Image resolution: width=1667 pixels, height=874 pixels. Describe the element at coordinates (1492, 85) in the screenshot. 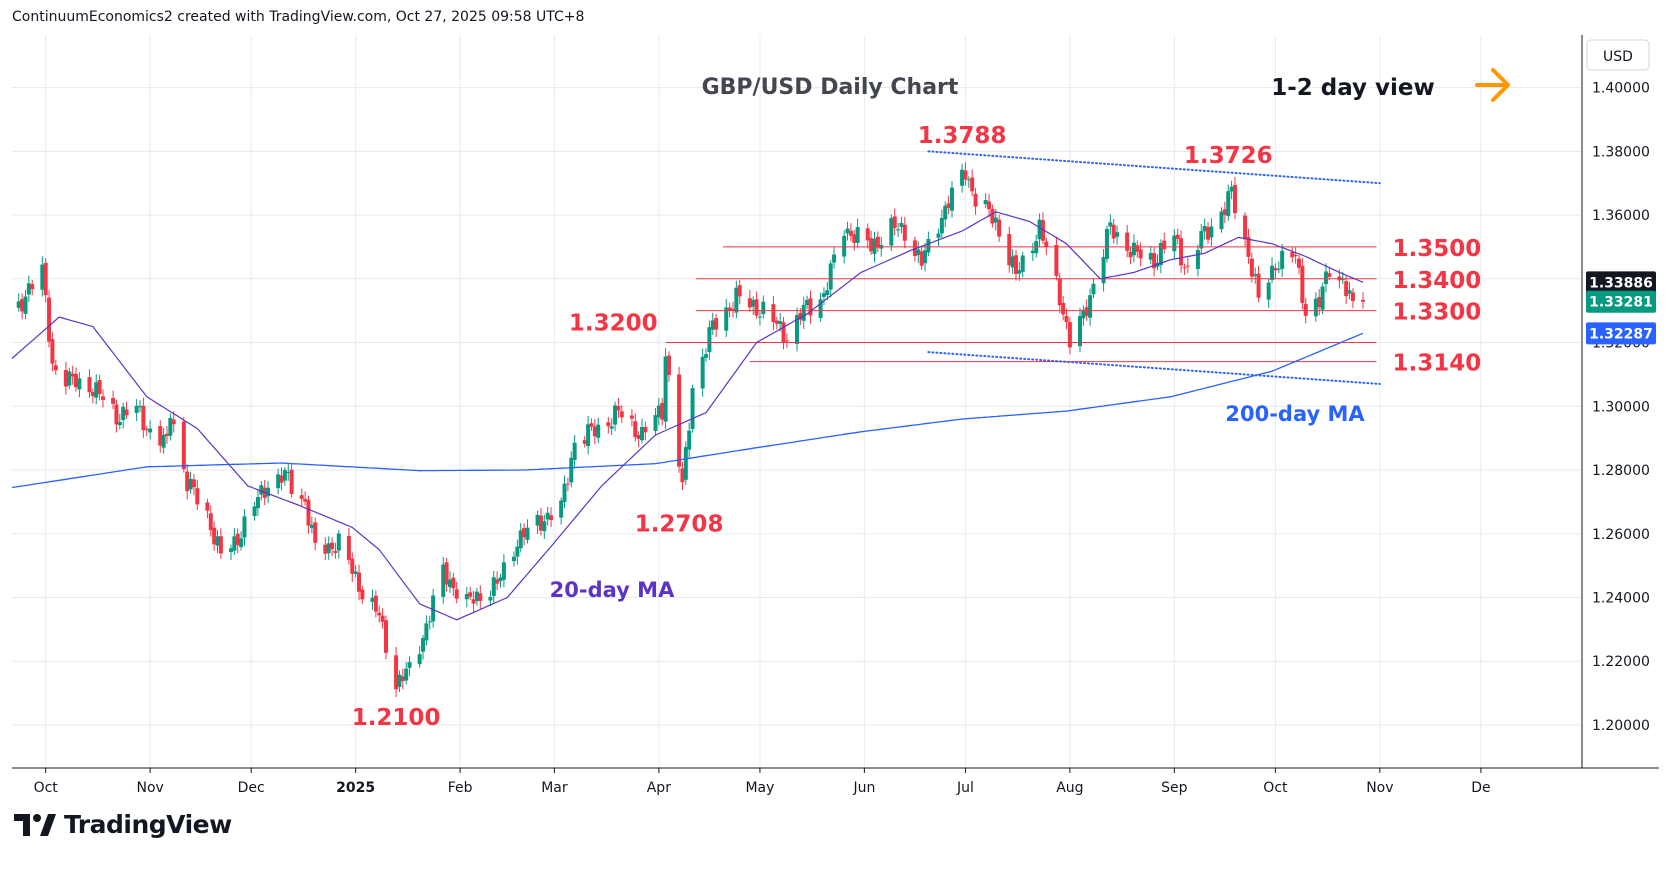

I see `right-arrow-icon` at that location.